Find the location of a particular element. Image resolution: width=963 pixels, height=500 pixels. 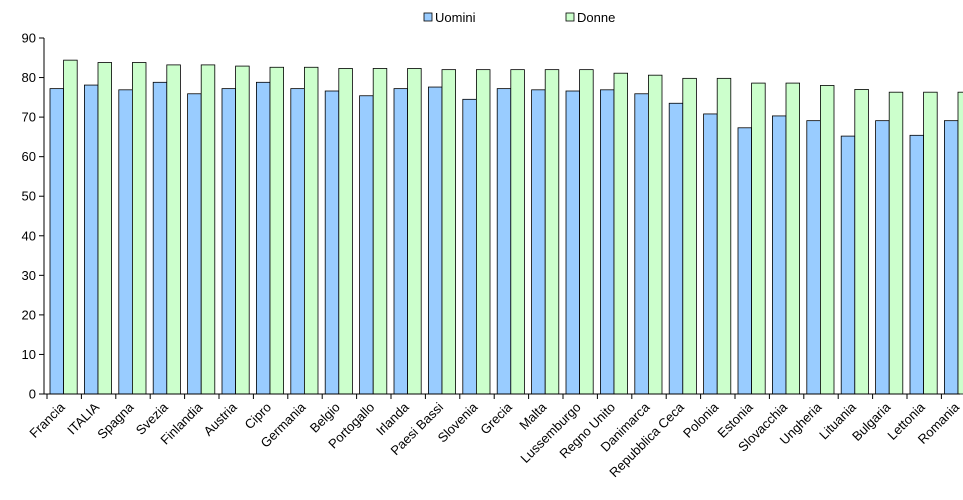

y-tick-label: 70 is located at coordinates (29, 117).